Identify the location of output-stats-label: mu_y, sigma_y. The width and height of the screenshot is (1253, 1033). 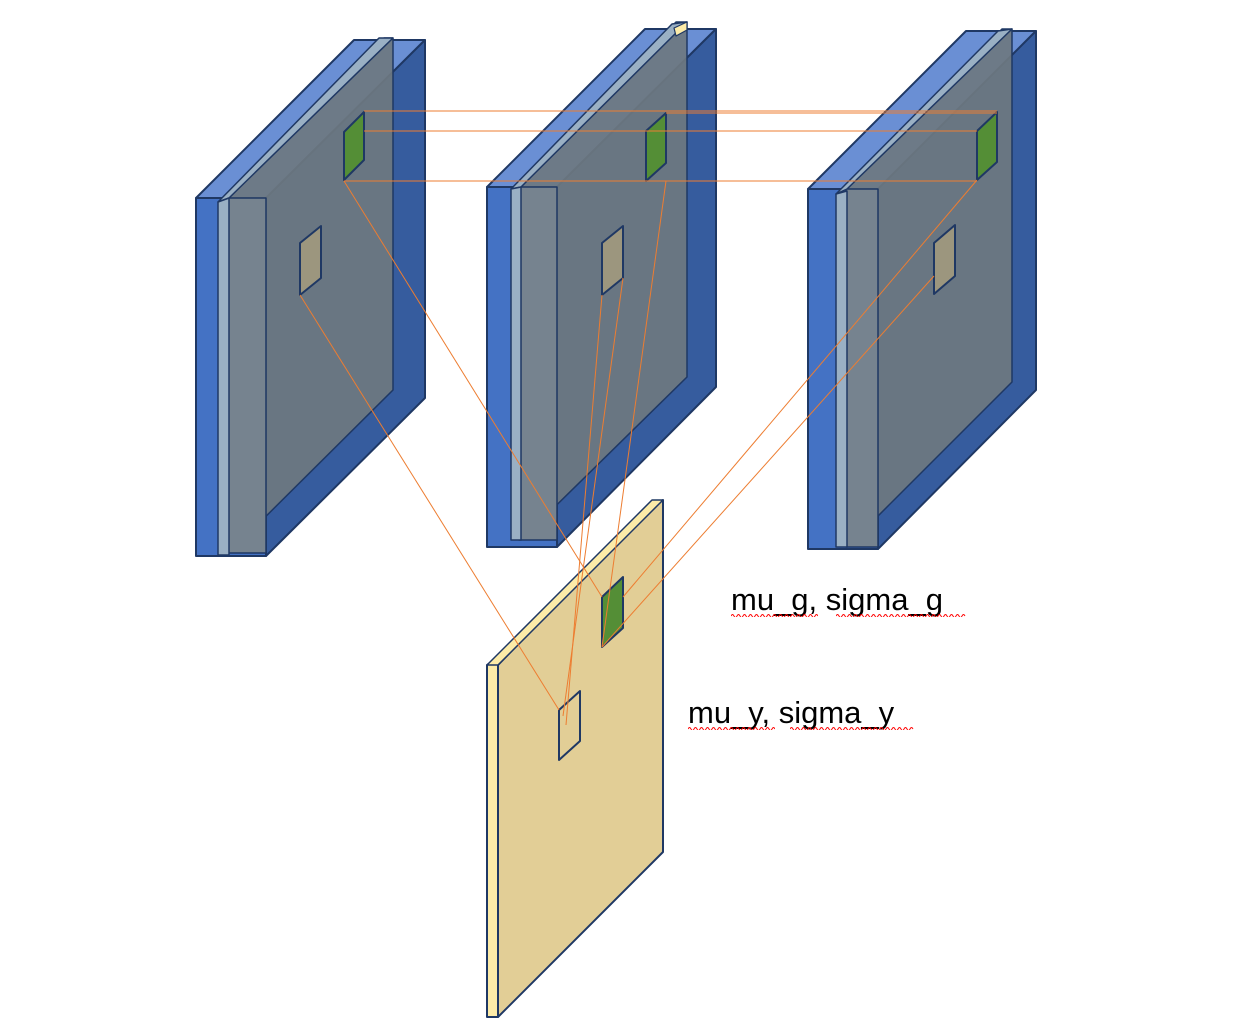
(791, 712).